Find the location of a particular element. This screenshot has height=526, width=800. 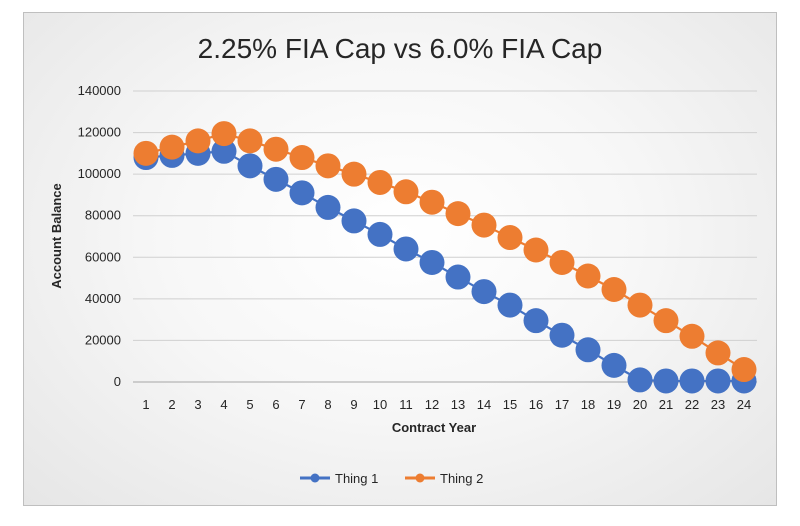

y-tick-label: 40000 is located at coordinates (103, 298).